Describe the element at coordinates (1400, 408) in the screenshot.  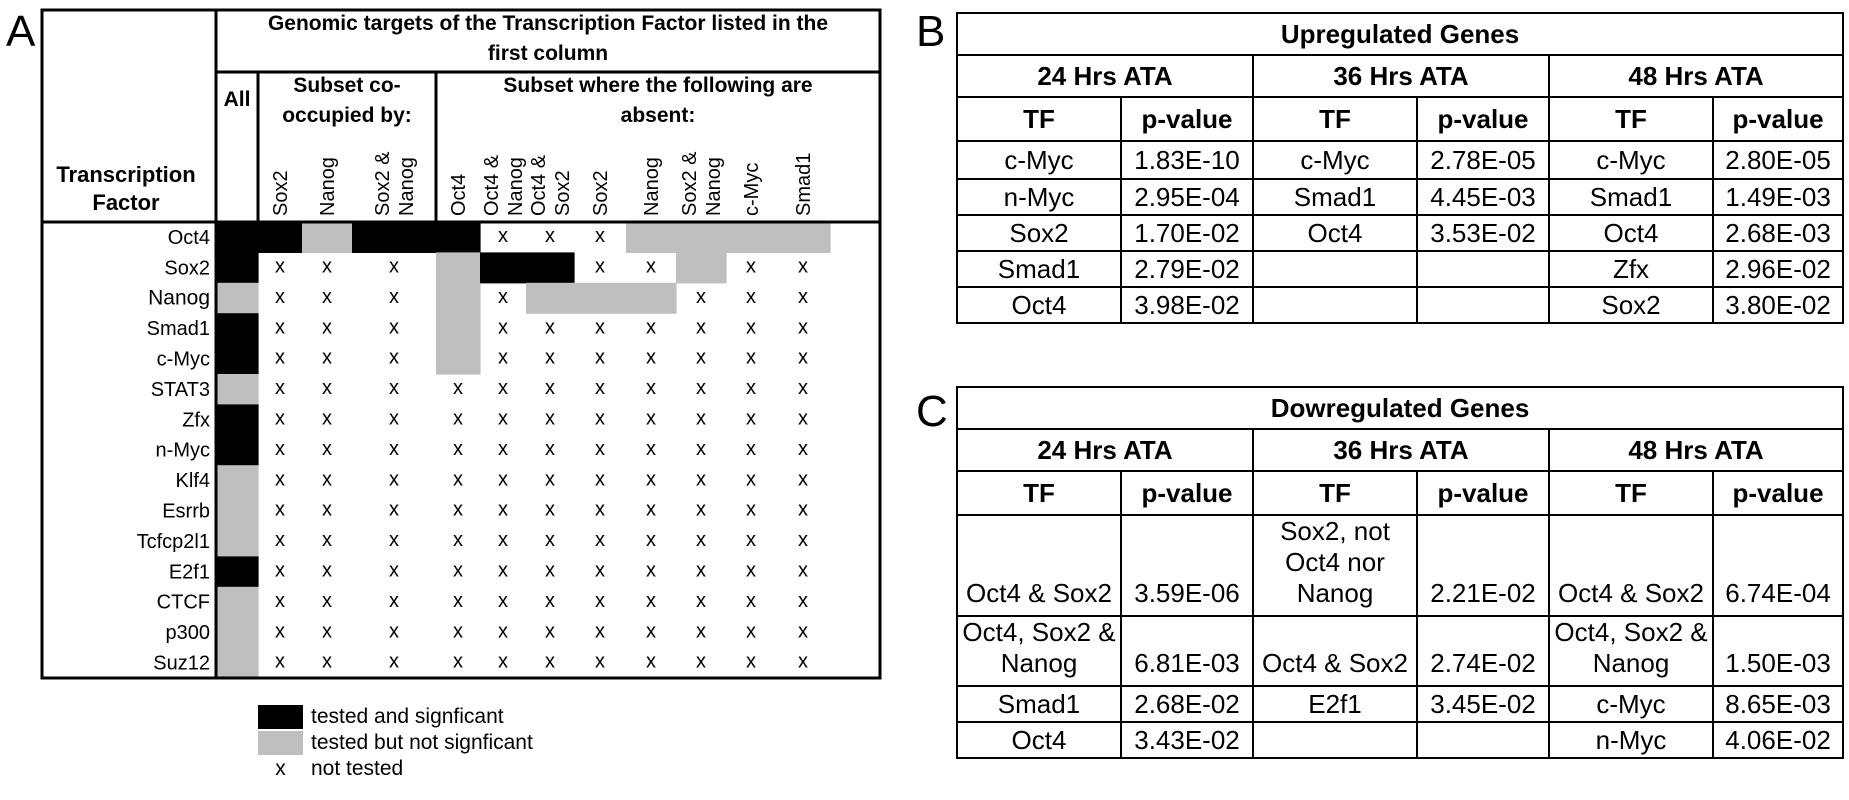
I see `downregulated-title: Dowregulated Genes` at that location.